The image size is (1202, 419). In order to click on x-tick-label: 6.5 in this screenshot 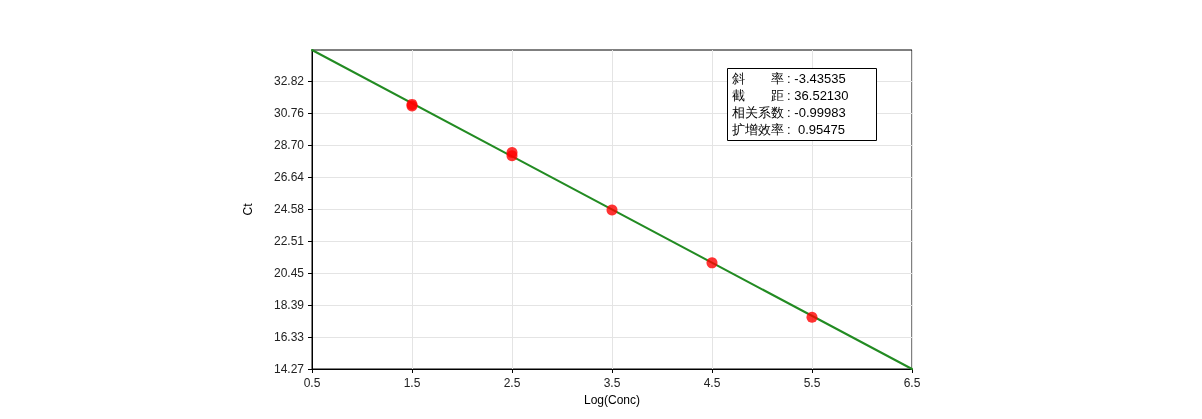, I will do `click(912, 383)`.